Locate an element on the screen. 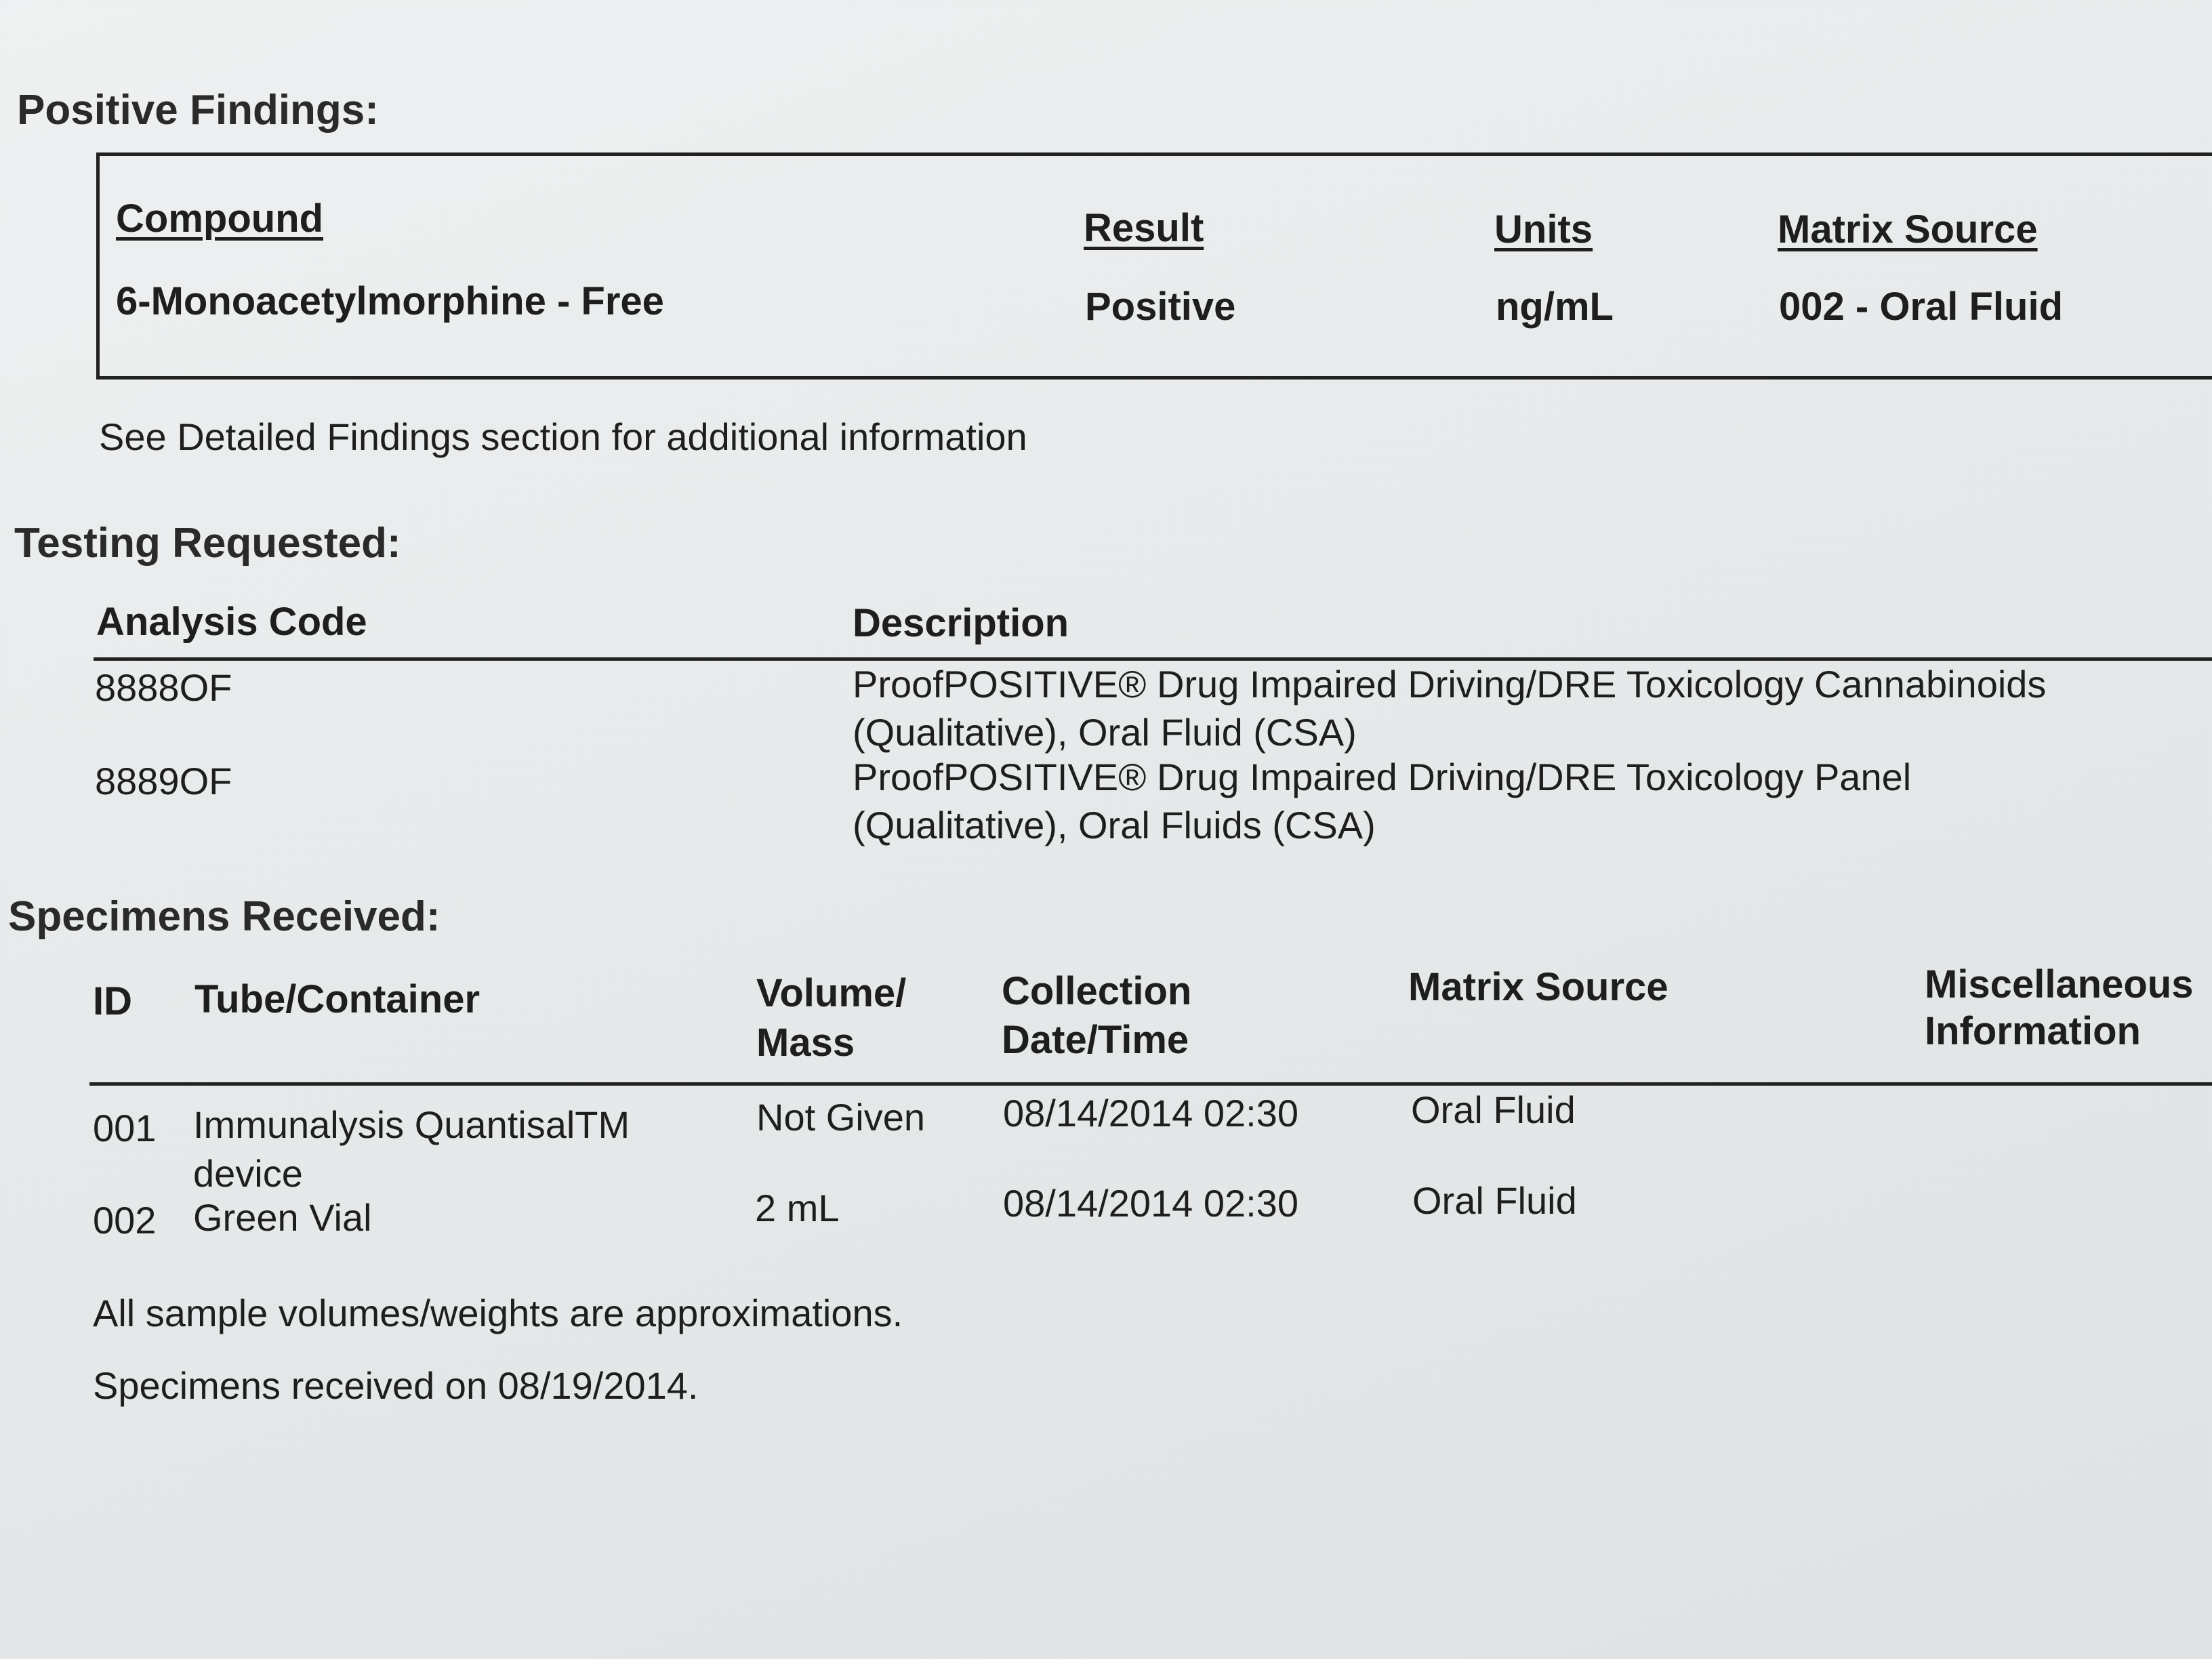 This screenshot has width=2212, height=1659. collection-header: Date/Time is located at coordinates (1095, 1040).